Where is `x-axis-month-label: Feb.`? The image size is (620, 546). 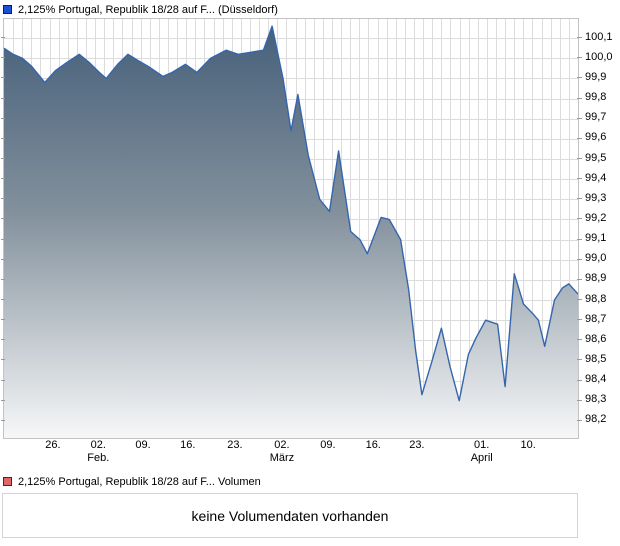 x-axis-month-label: Feb. is located at coordinates (98, 458).